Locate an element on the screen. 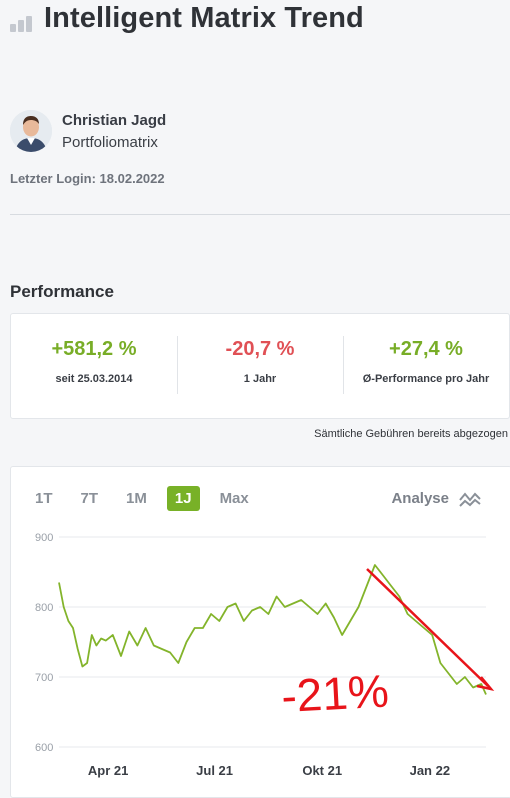 The height and width of the screenshot is (798, 510). x-tick-label: Jan 22 is located at coordinates (430, 770).